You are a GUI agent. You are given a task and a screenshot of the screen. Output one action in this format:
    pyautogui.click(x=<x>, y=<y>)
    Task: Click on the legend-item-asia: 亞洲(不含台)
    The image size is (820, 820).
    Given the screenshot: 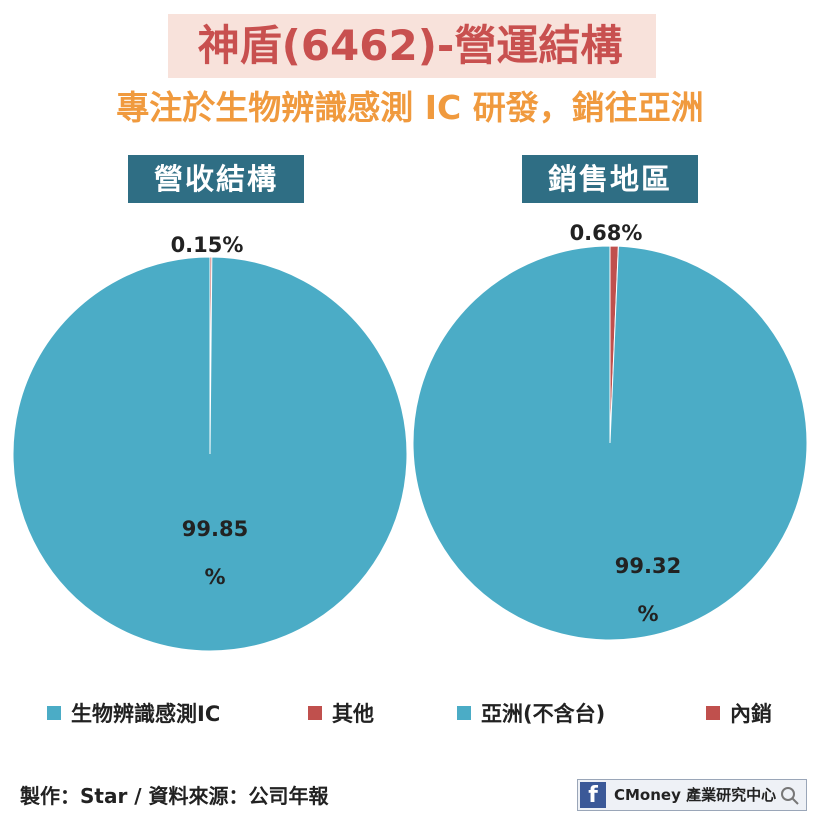 What is the action you would take?
    pyautogui.click(x=531, y=713)
    